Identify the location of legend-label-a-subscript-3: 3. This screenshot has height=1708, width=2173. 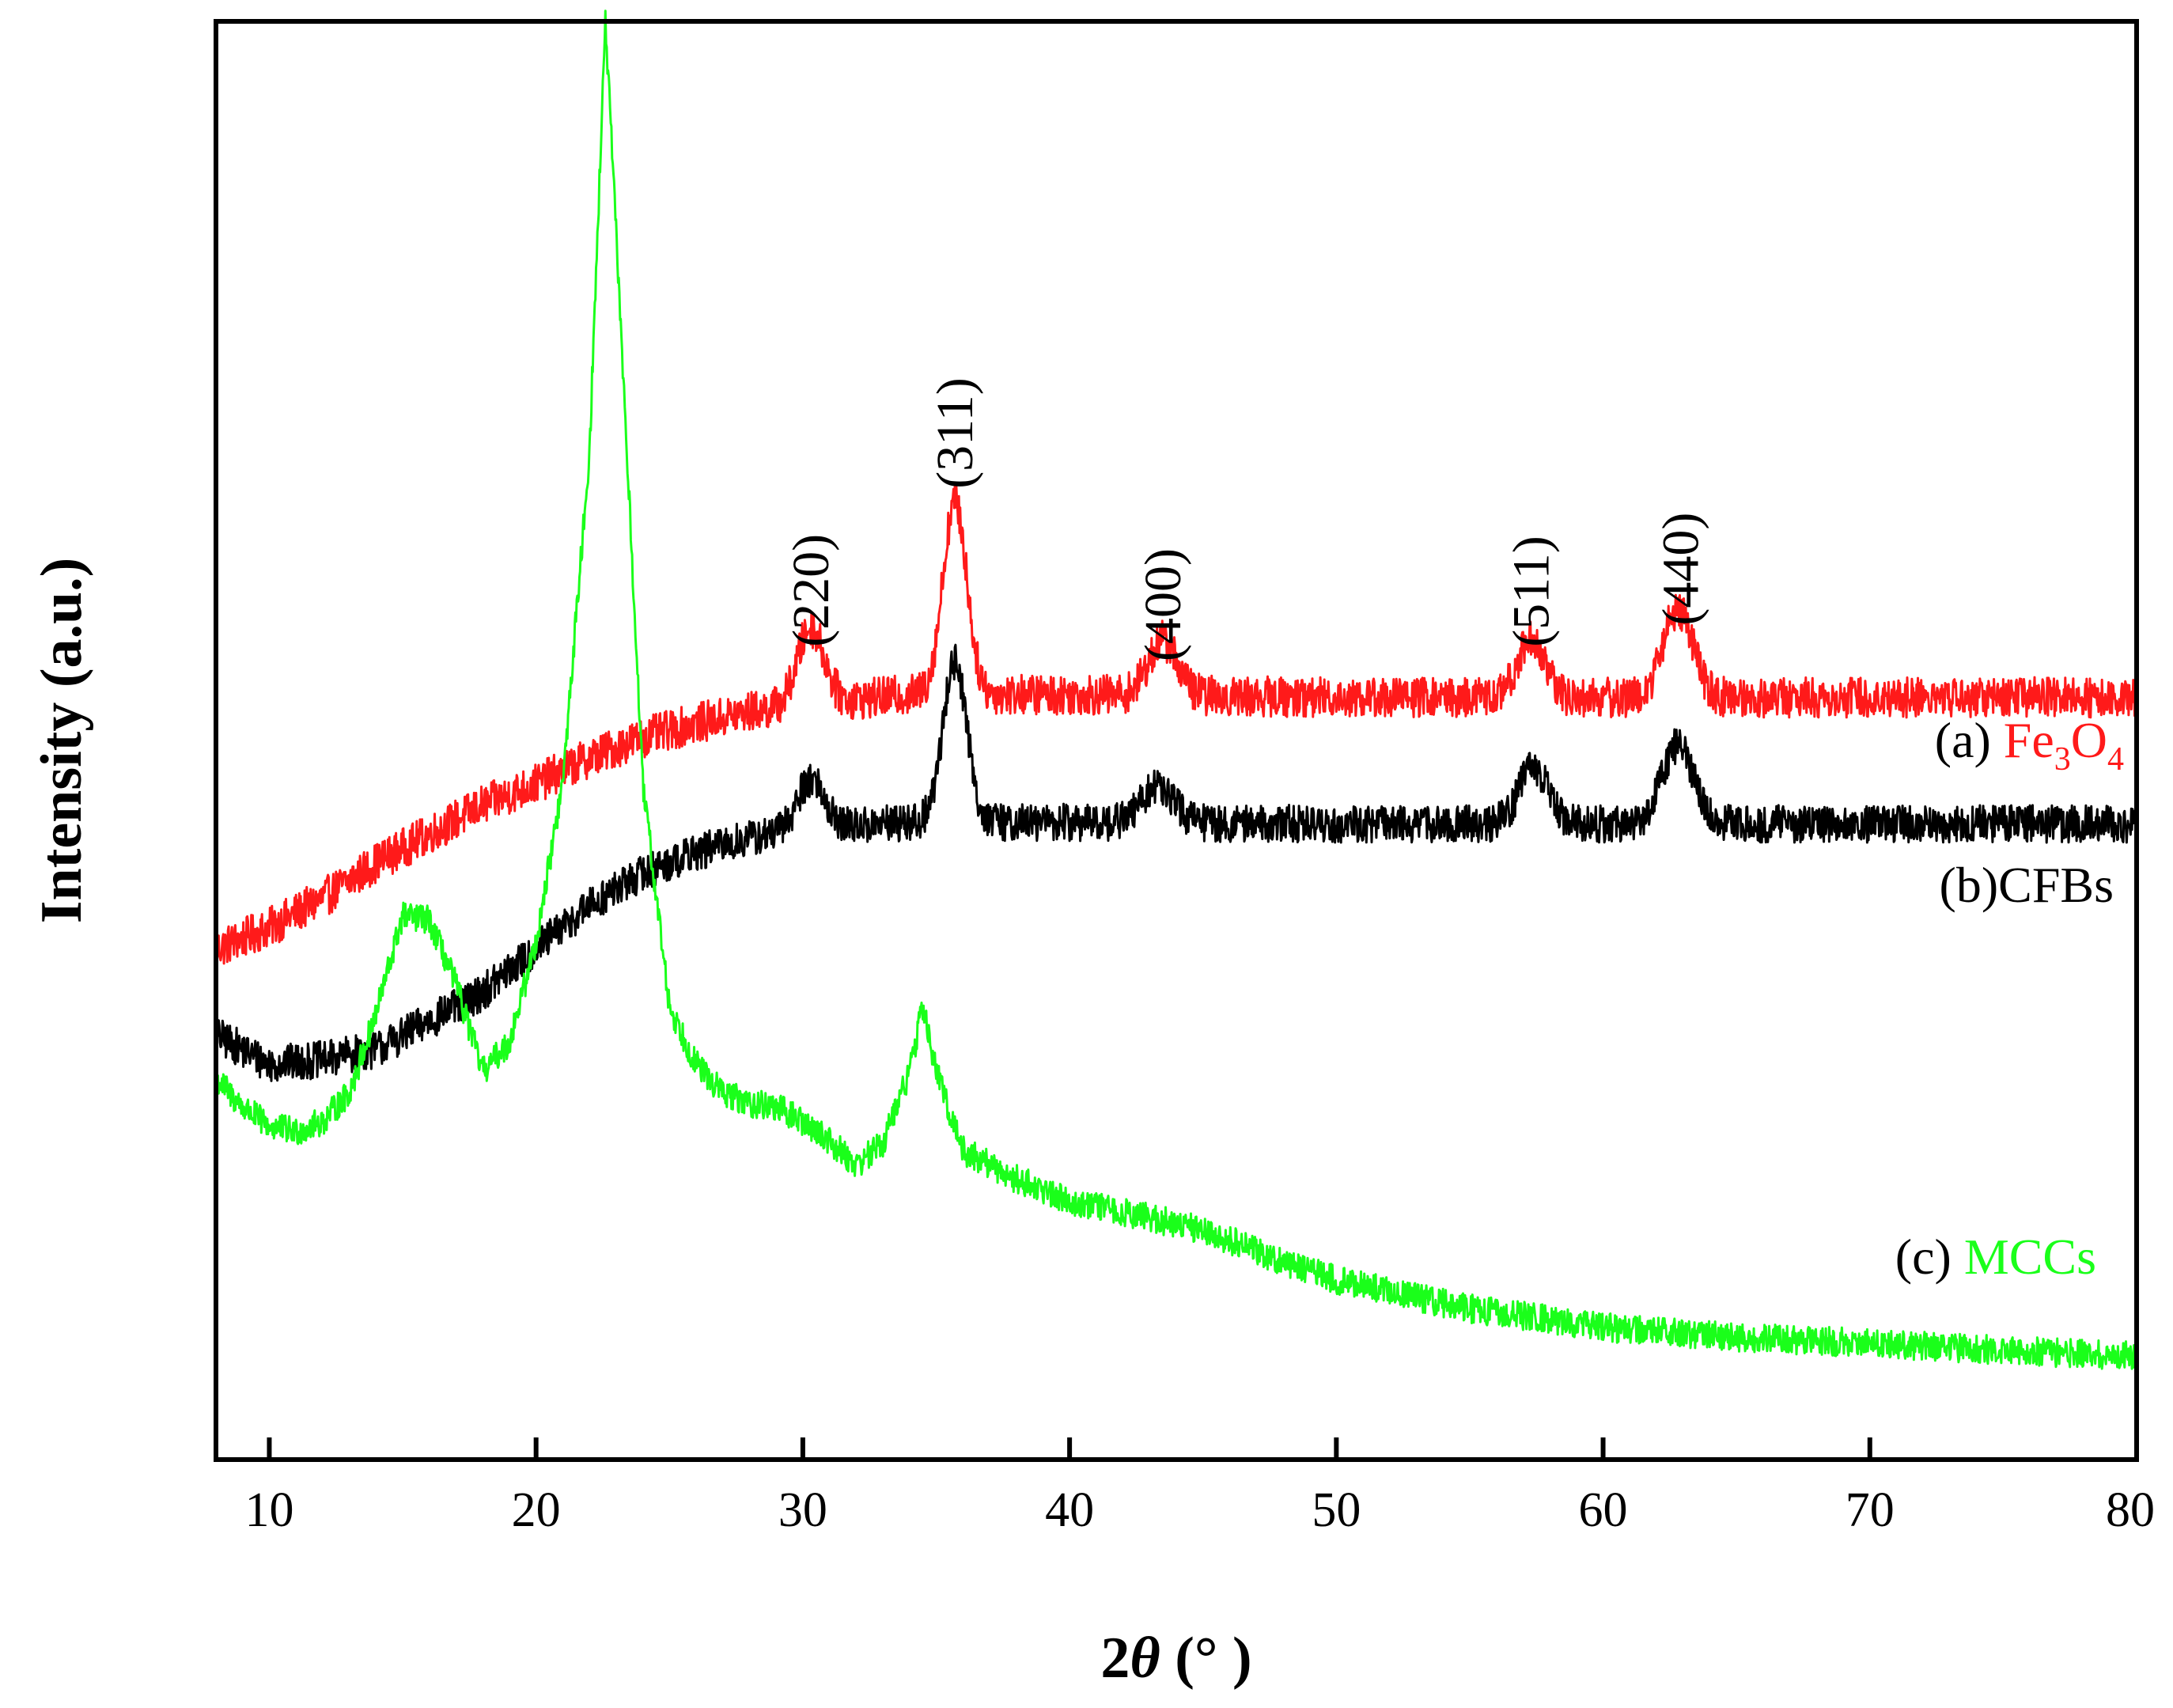
(2062, 759).